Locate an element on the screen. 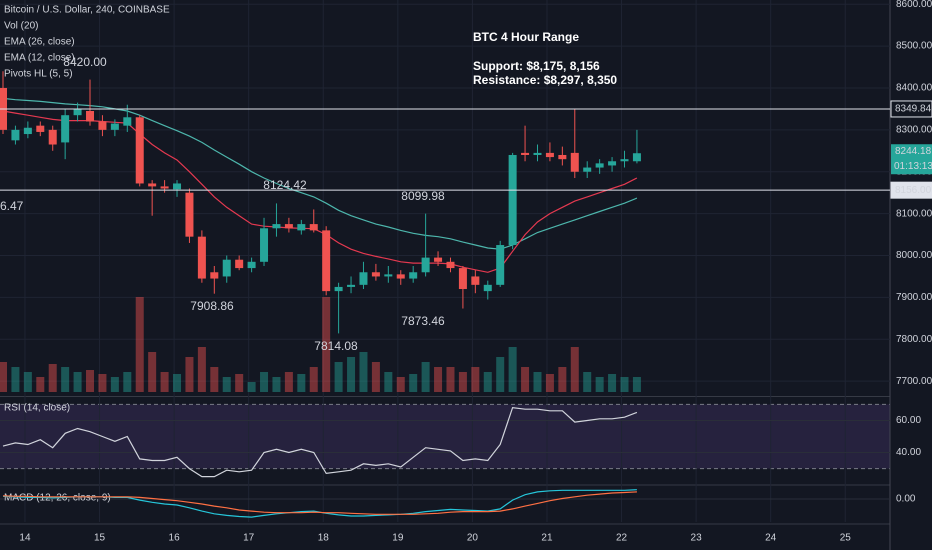  y-tick-label: 8500.00 is located at coordinates (914, 46).